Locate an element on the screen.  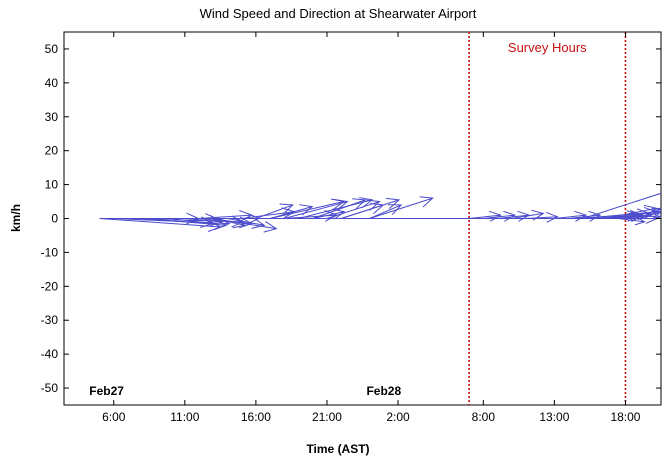
x-tick-label: 6:00 is located at coordinates (114, 417).